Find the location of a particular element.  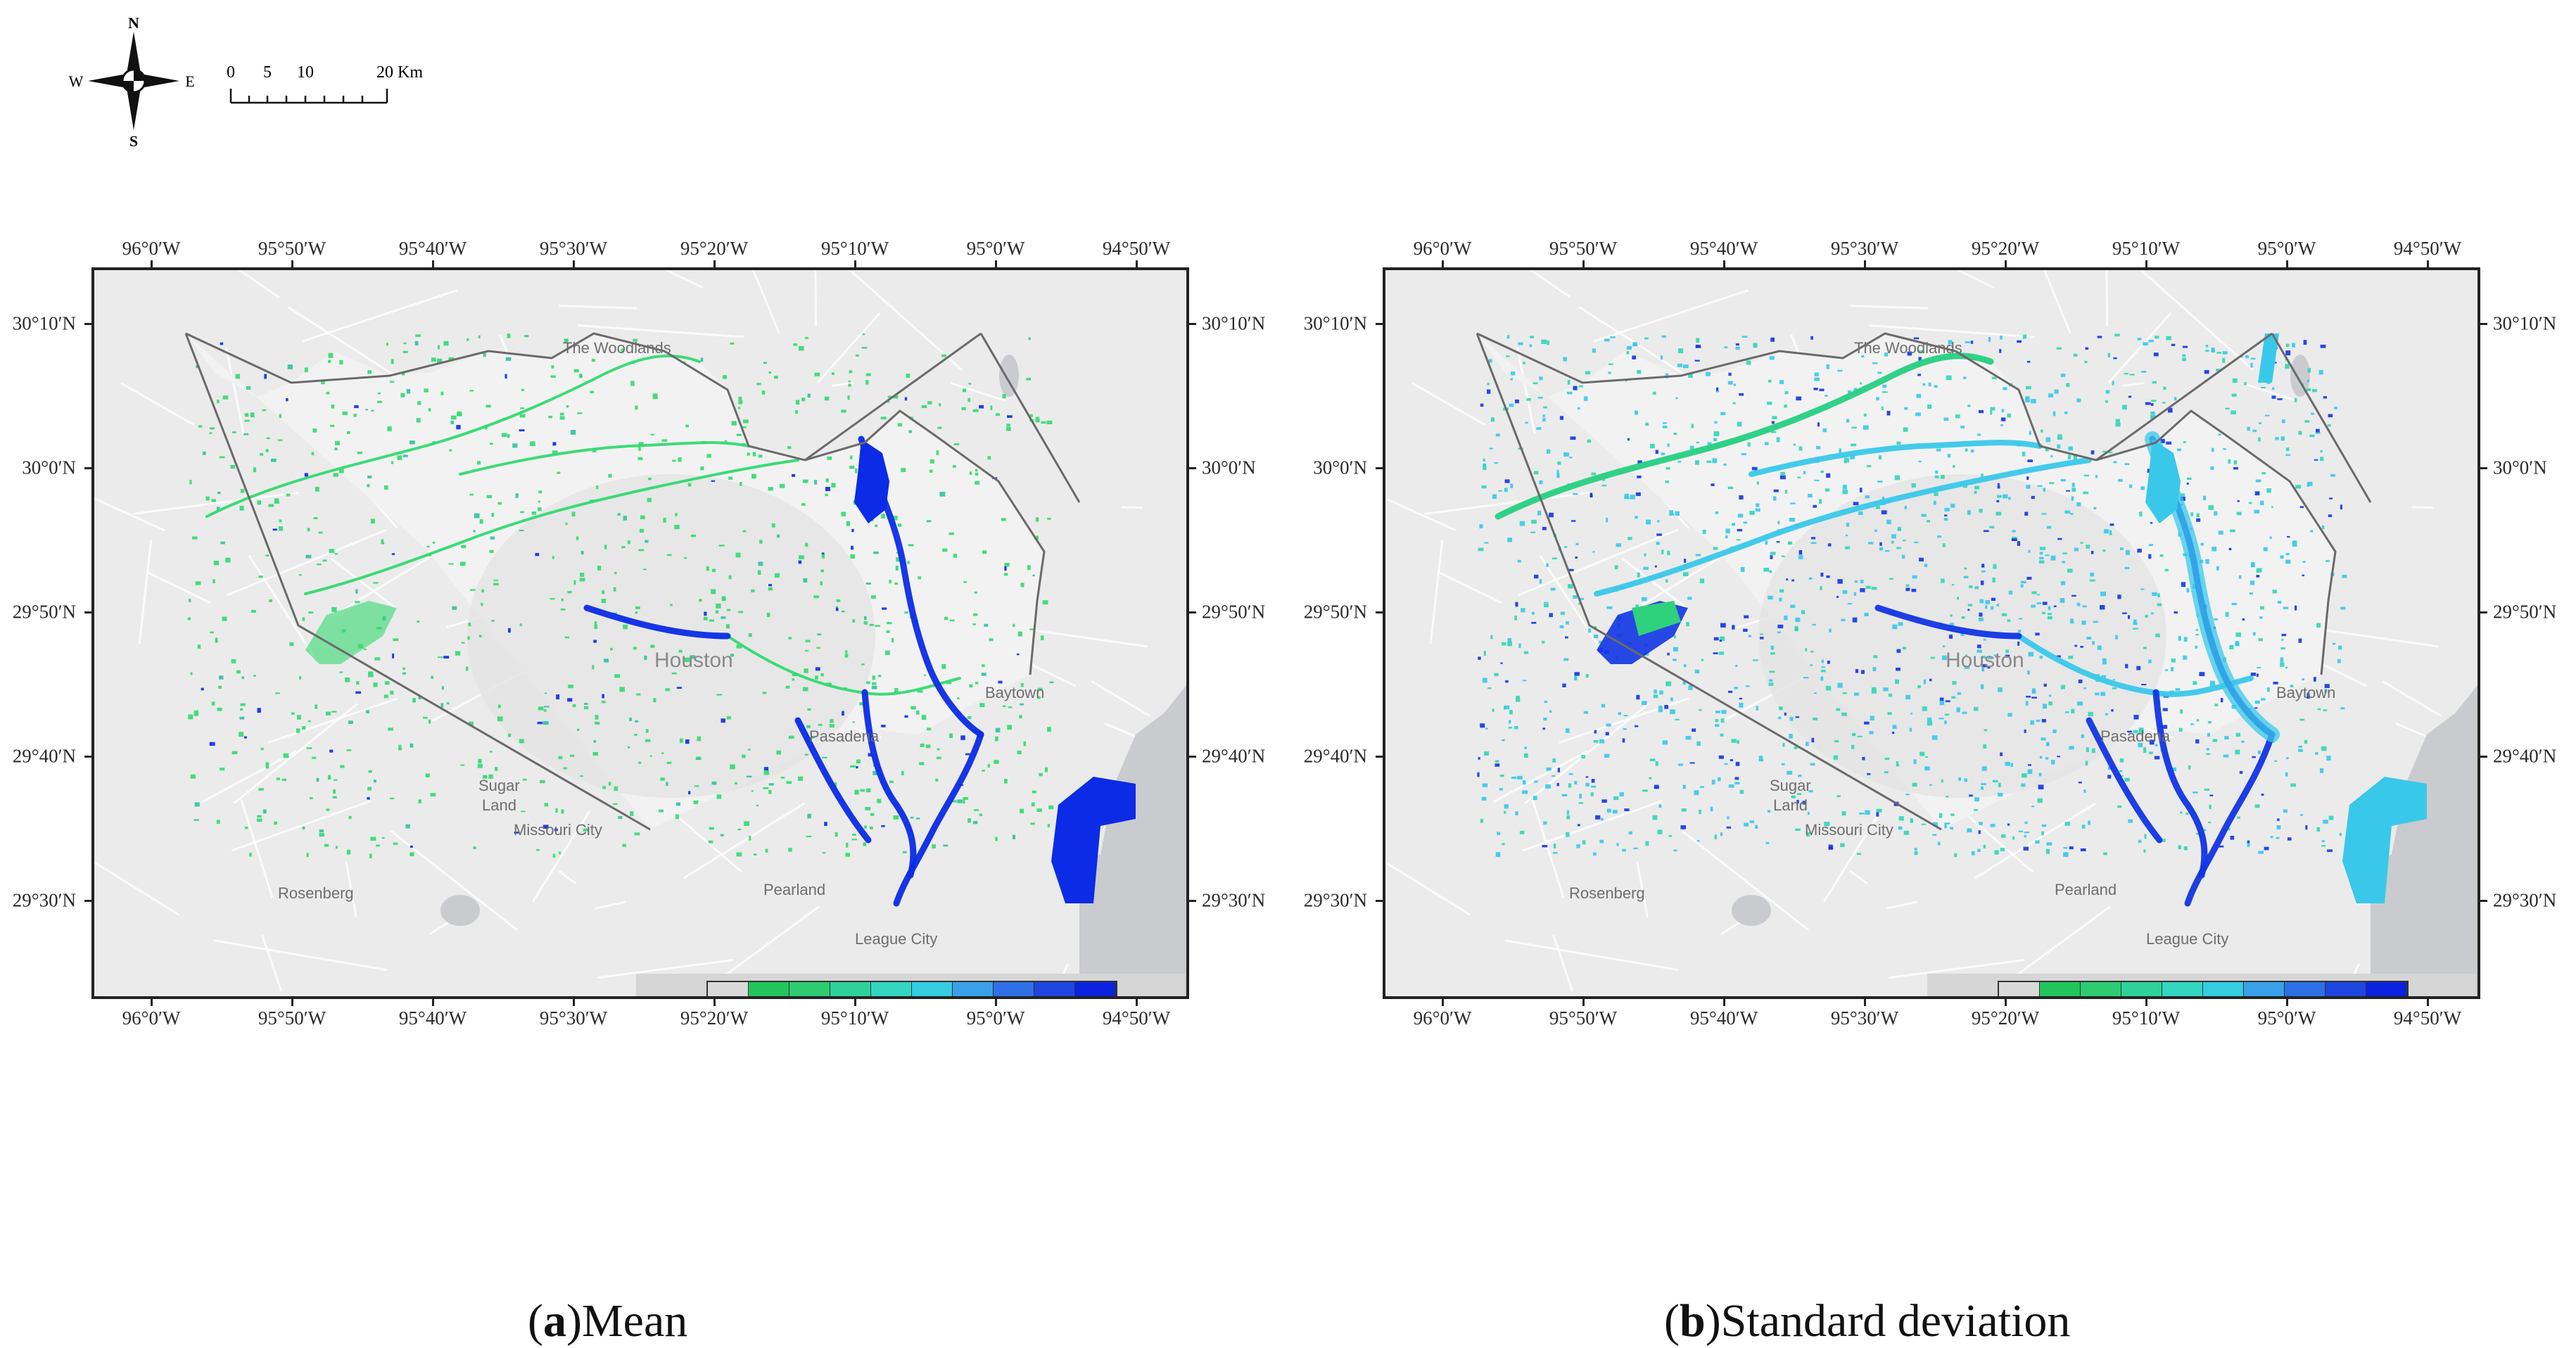

flood-pixels is located at coordinates (620, 596).